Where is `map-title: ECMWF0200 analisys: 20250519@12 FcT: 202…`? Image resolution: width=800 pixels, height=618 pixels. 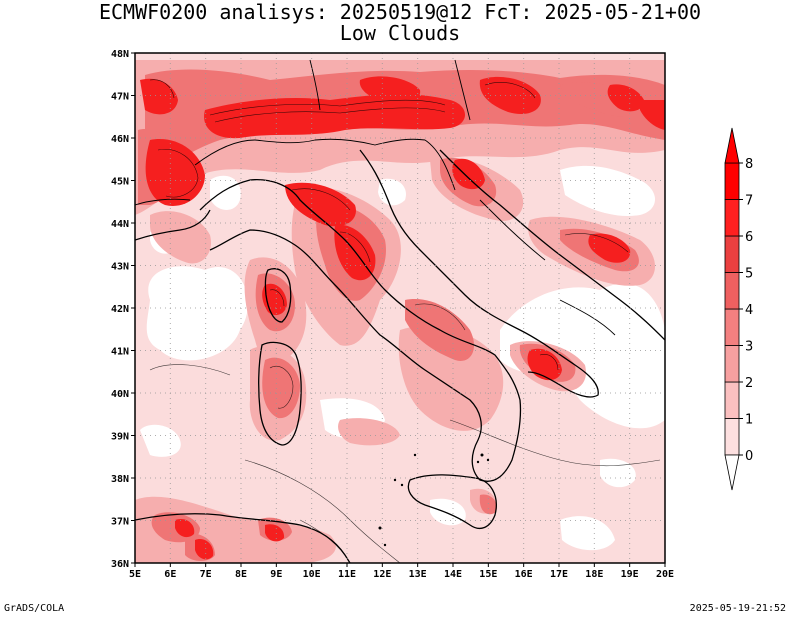 map-title: ECMWF0200 analisys: 20250519@12 FcT: 202… is located at coordinates (400, 12).